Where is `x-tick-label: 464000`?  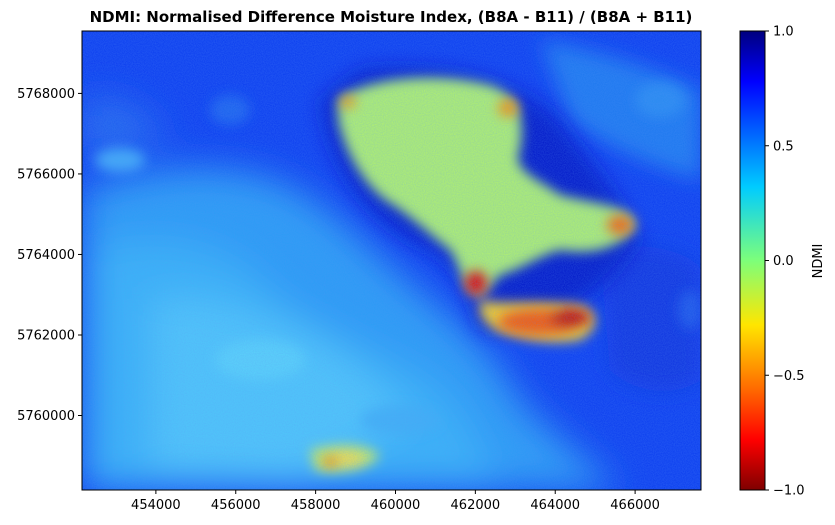
x-tick-label: 464000 is located at coordinates (555, 505).